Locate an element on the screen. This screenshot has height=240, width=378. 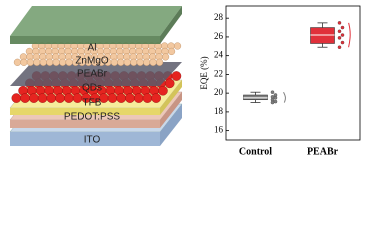
y-tick-label: 18 is located at coordinates (219, 111).